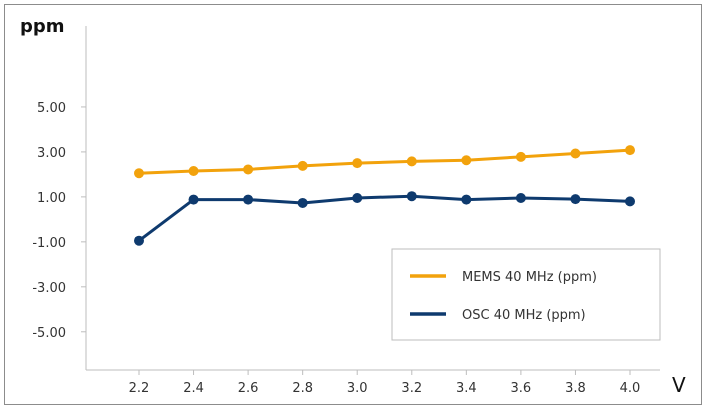 This screenshot has height=410, width=707. I want to click on series-line-mems, so click(384, 161).